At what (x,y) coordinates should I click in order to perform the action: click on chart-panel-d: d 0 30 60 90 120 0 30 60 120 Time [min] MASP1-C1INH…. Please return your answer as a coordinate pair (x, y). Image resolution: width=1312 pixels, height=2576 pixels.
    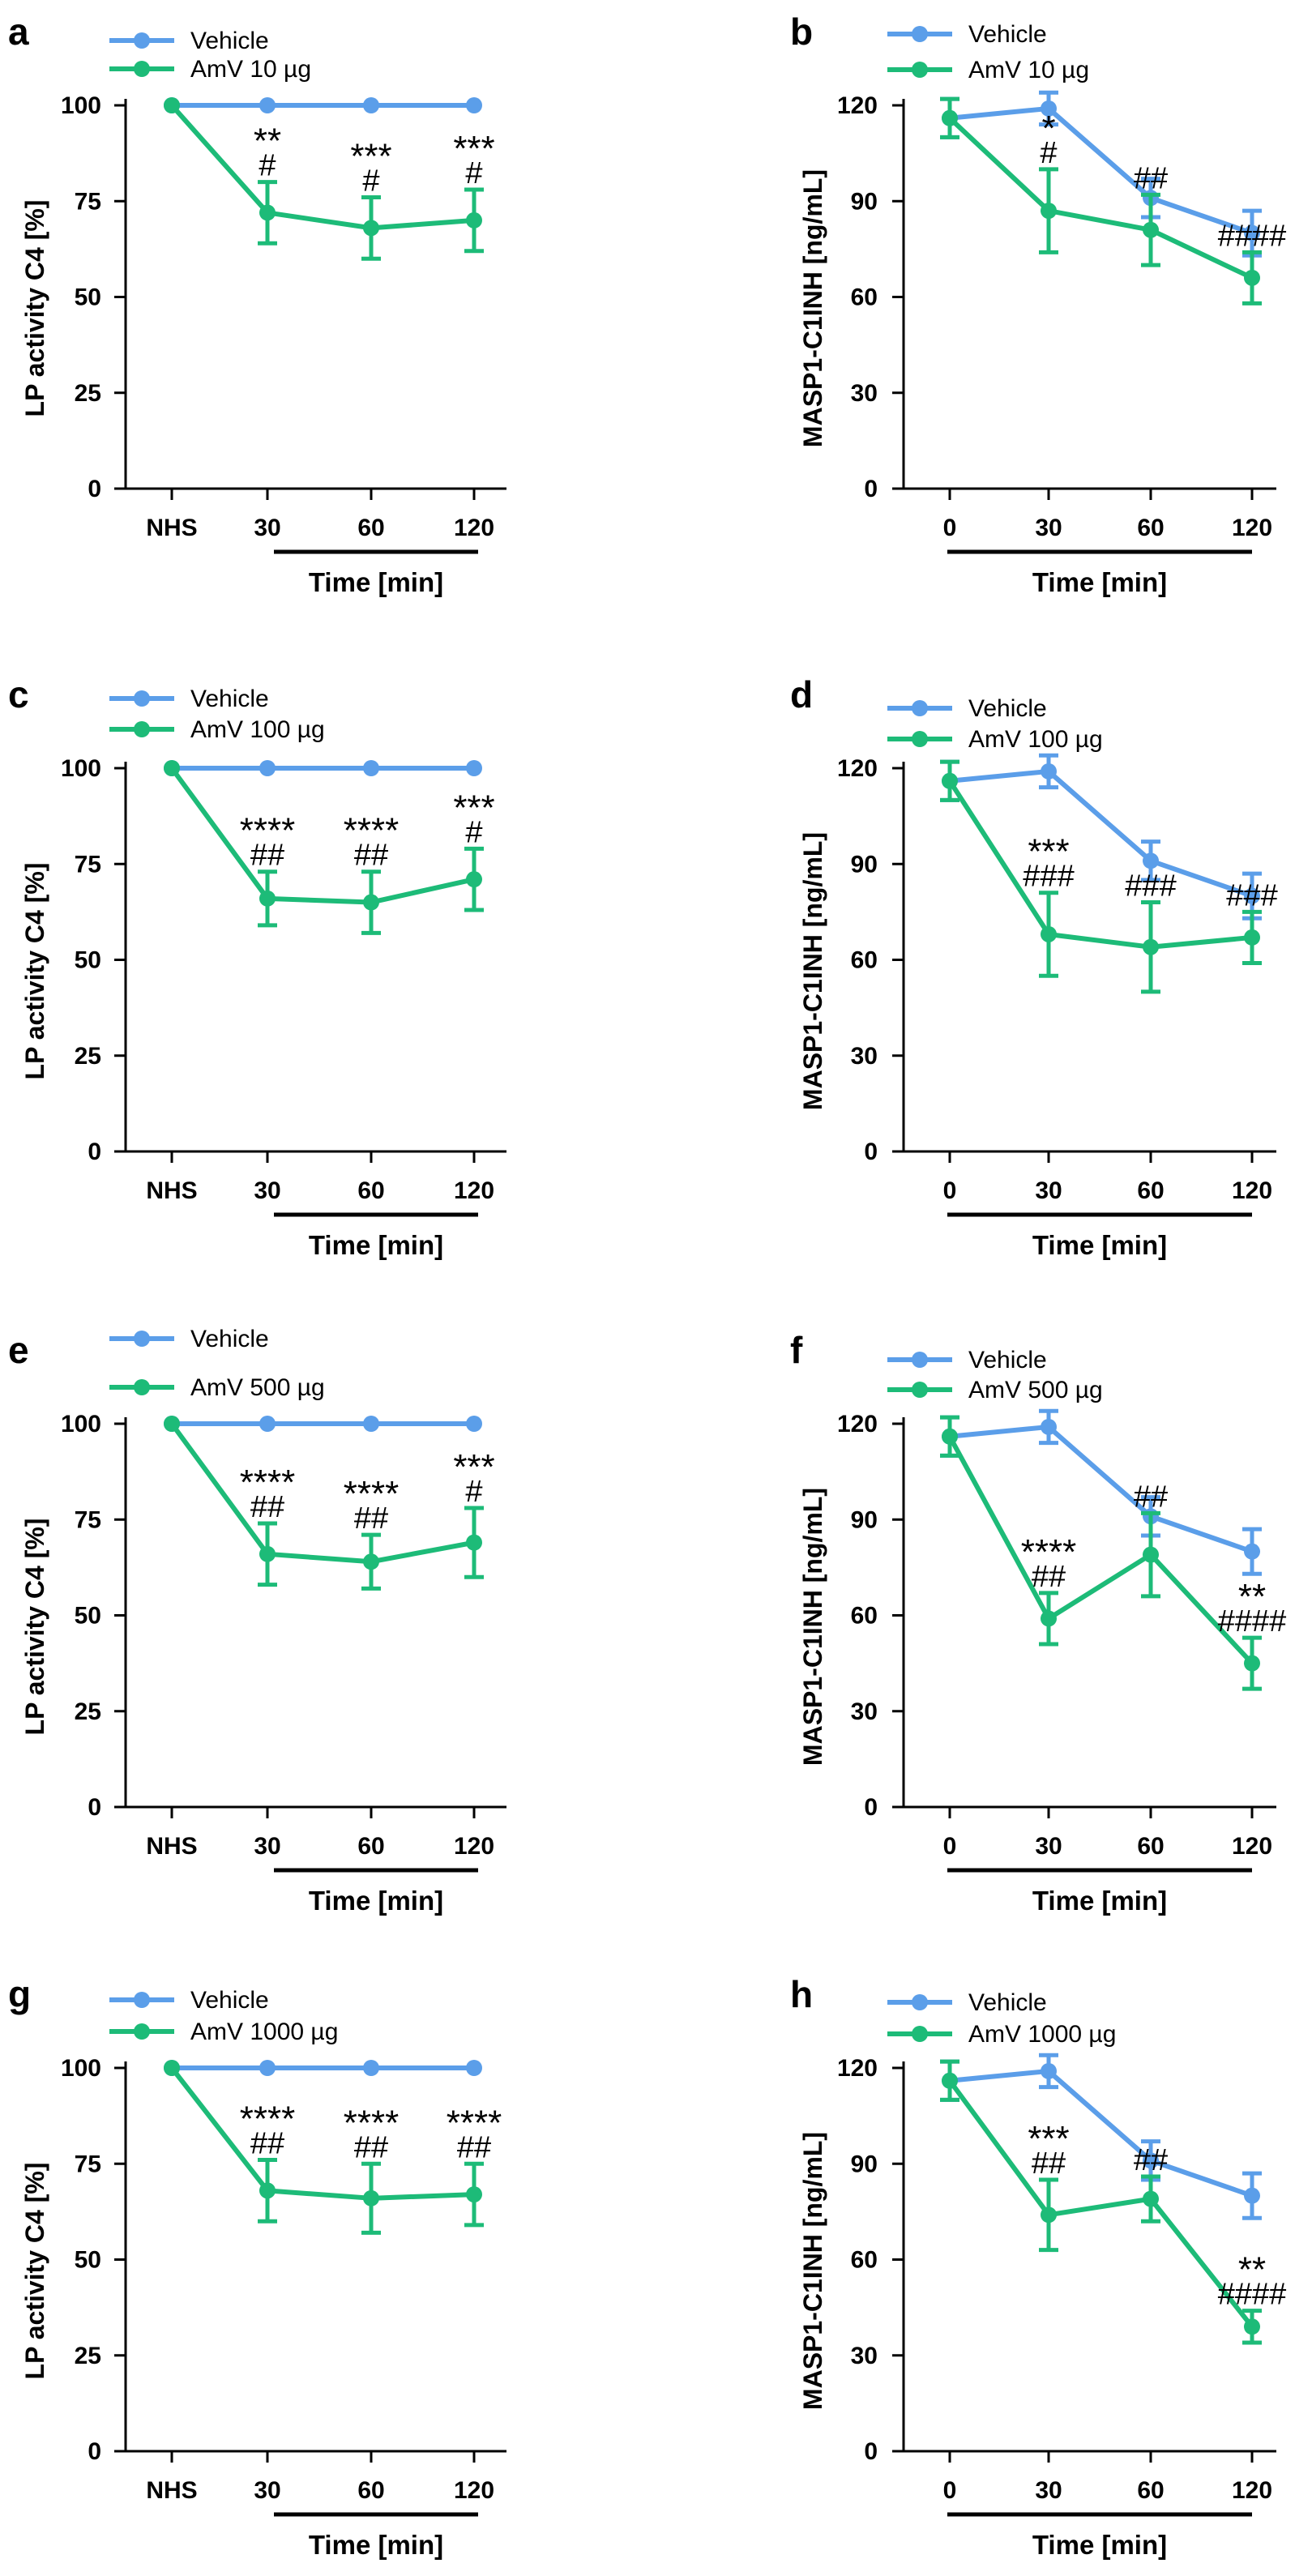
    Looking at the image, I should click on (1034, 966).